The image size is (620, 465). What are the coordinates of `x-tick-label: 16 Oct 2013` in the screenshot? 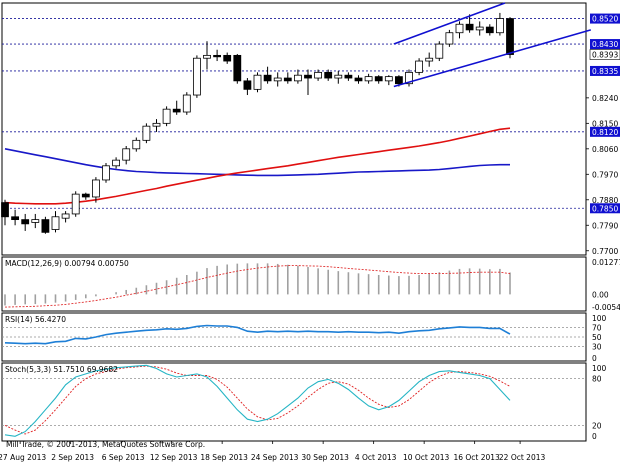 It's located at (476, 457).